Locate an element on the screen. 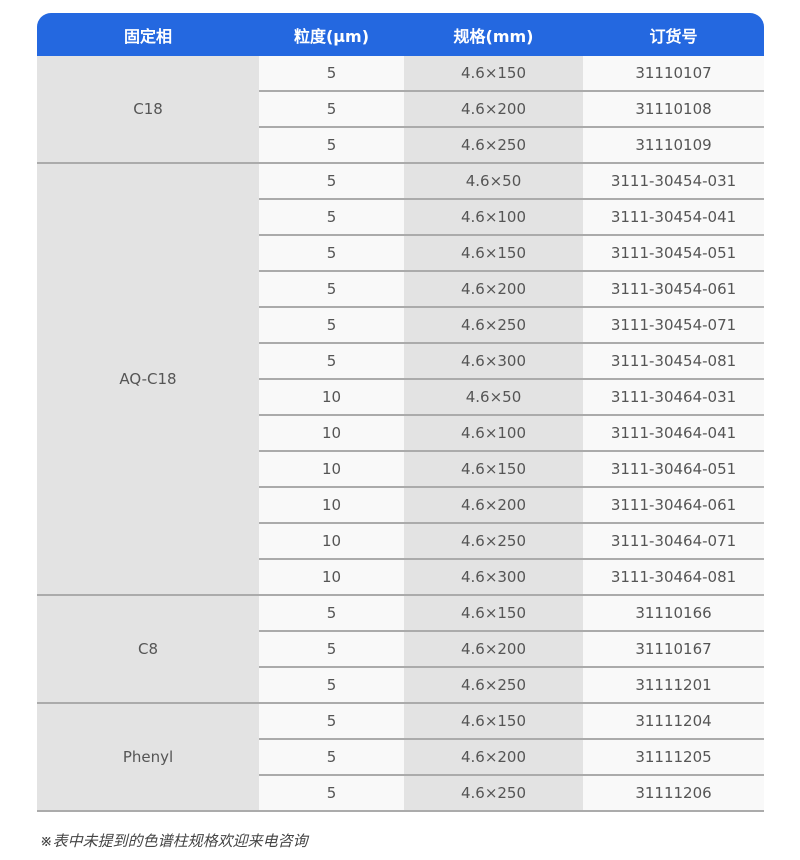 The height and width of the screenshot is (860, 800). table-row: 5 4.6×250 31111206 is located at coordinates (400, 793).